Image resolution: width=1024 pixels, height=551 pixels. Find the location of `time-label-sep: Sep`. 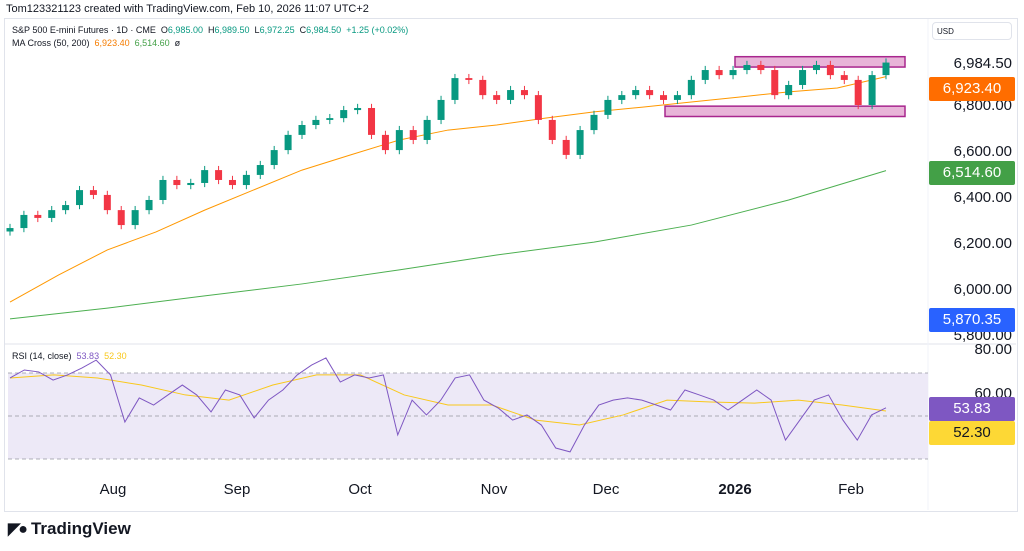

time-label-sep: Sep is located at coordinates (237, 489).